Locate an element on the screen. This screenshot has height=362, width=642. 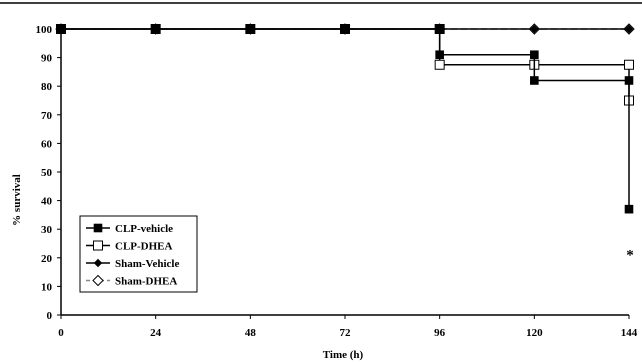
y-axis-title: % survival is located at coordinates (17, 200).